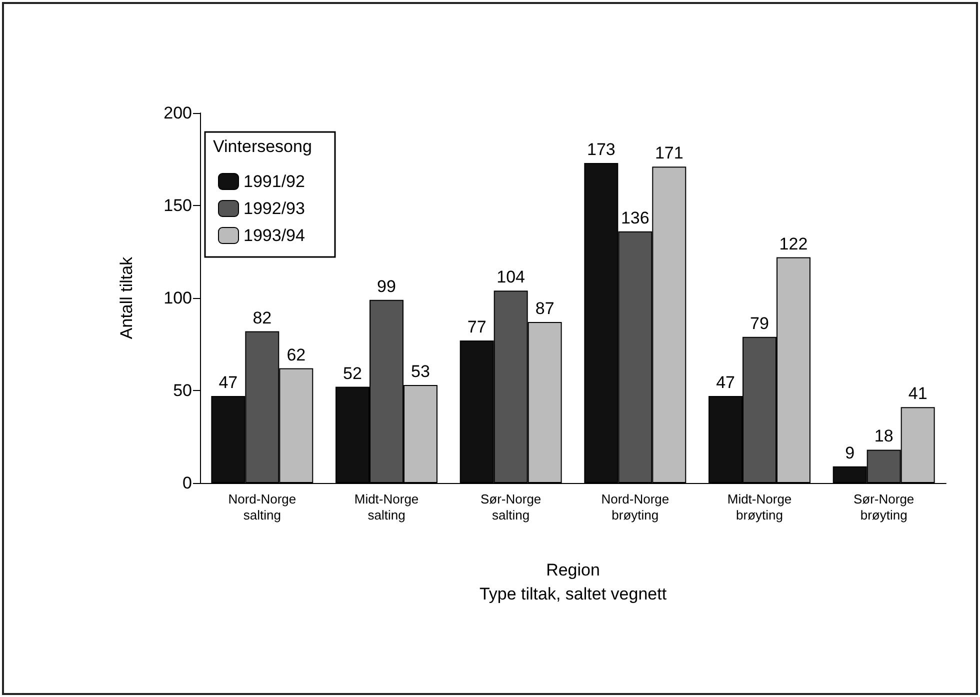  Describe the element at coordinates (635, 507) in the screenshot. I see `x-tick-label: Nord-Norge brøyting` at that location.